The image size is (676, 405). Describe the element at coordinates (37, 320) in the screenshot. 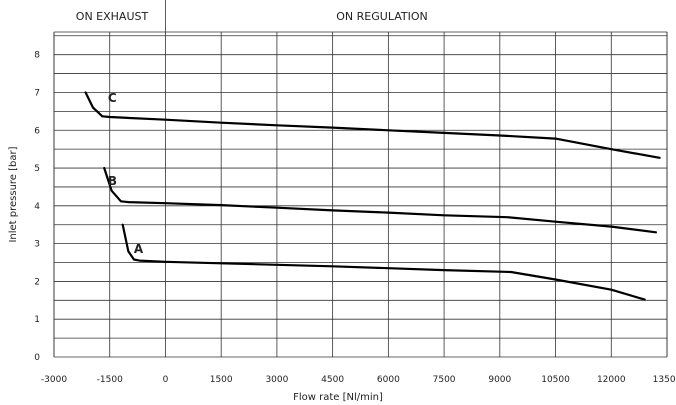

I see `y-tick-label: 1` at that location.